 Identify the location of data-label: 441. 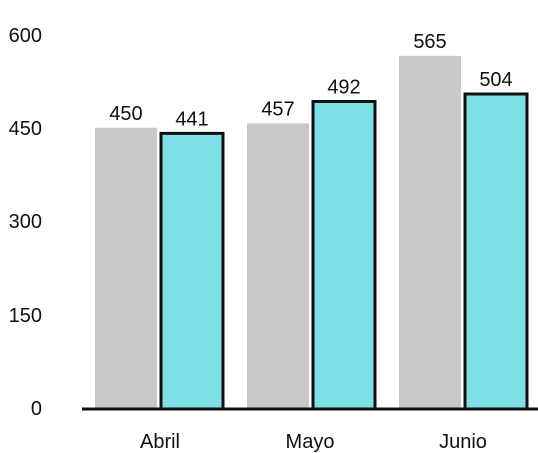
(191, 119).